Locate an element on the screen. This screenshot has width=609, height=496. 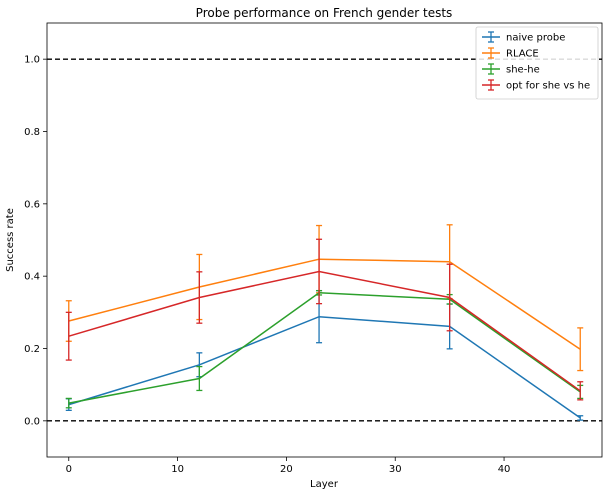
y-tick-label-0: 0.0 is located at coordinates (32, 421).